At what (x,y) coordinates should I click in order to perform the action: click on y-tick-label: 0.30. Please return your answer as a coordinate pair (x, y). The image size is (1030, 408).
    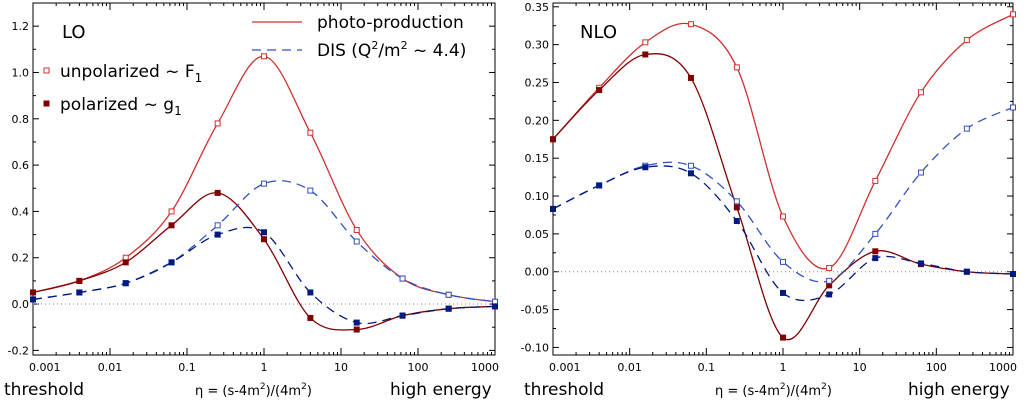
    Looking at the image, I should click on (537, 45).